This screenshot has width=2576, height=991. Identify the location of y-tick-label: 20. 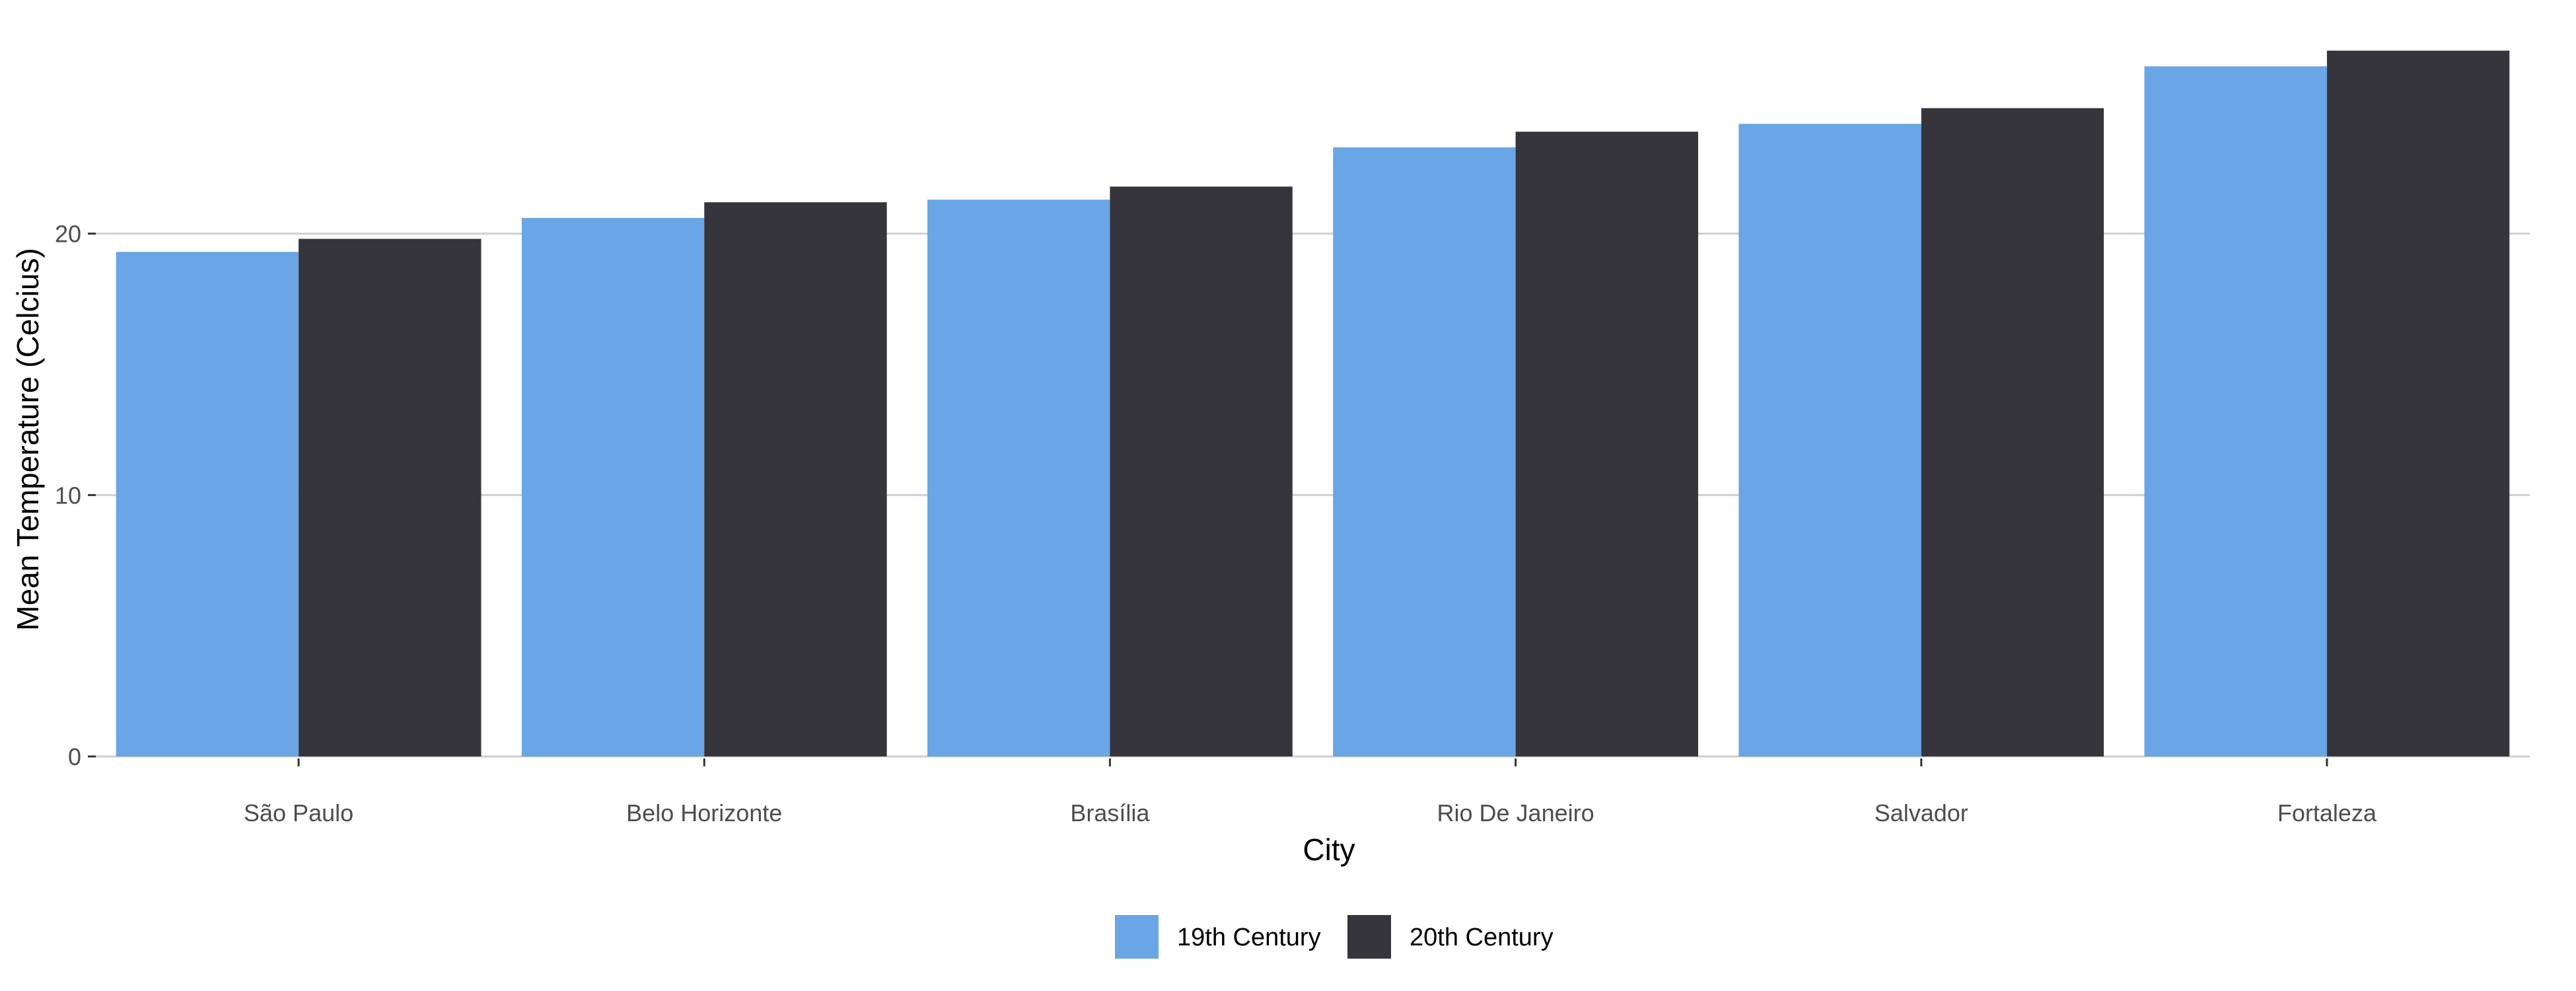
(68, 234).